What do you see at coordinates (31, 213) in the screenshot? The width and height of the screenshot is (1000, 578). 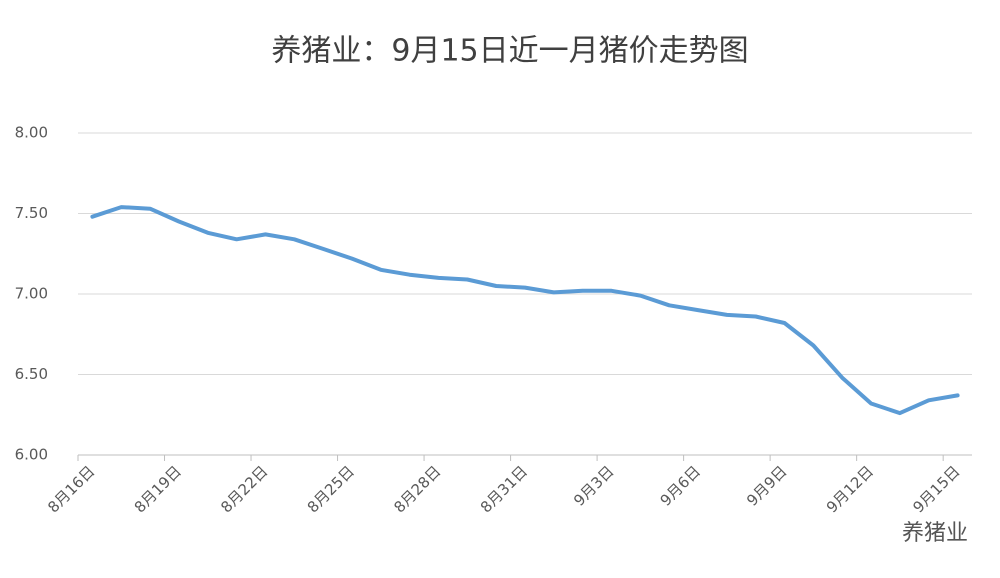 I see `y-tick-label: 7.50` at bounding box center [31, 213].